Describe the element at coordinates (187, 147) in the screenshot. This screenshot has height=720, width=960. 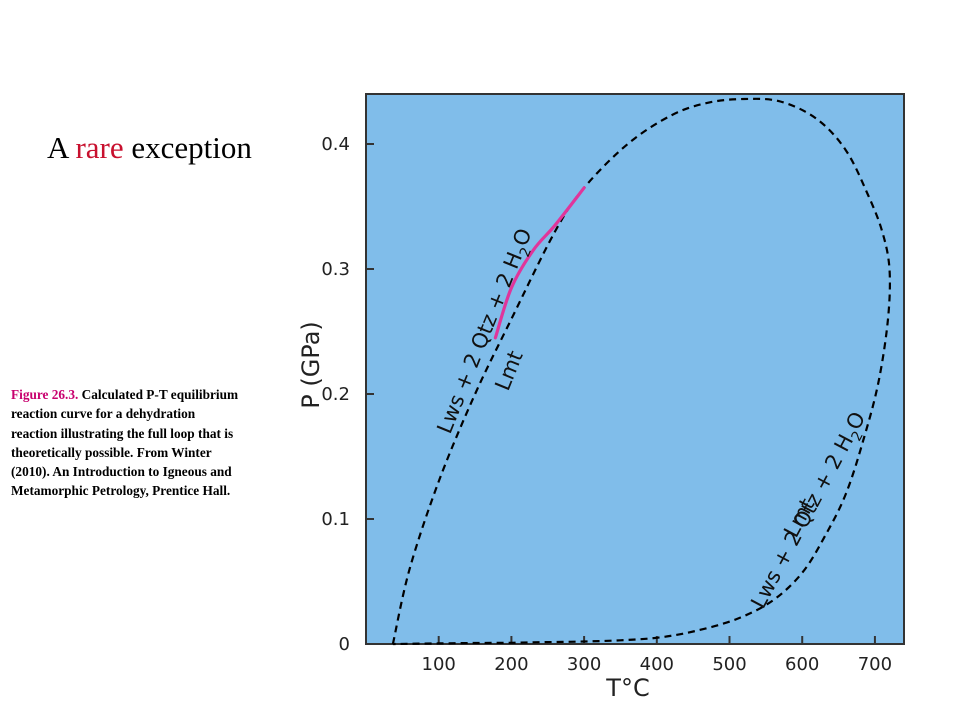
I see `title-part2: exception` at that location.